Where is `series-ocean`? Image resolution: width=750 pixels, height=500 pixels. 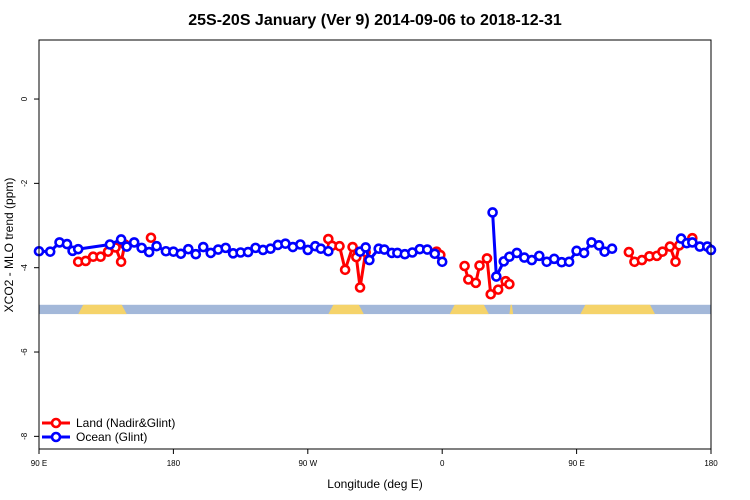 series-ocean is located at coordinates (375, 244).